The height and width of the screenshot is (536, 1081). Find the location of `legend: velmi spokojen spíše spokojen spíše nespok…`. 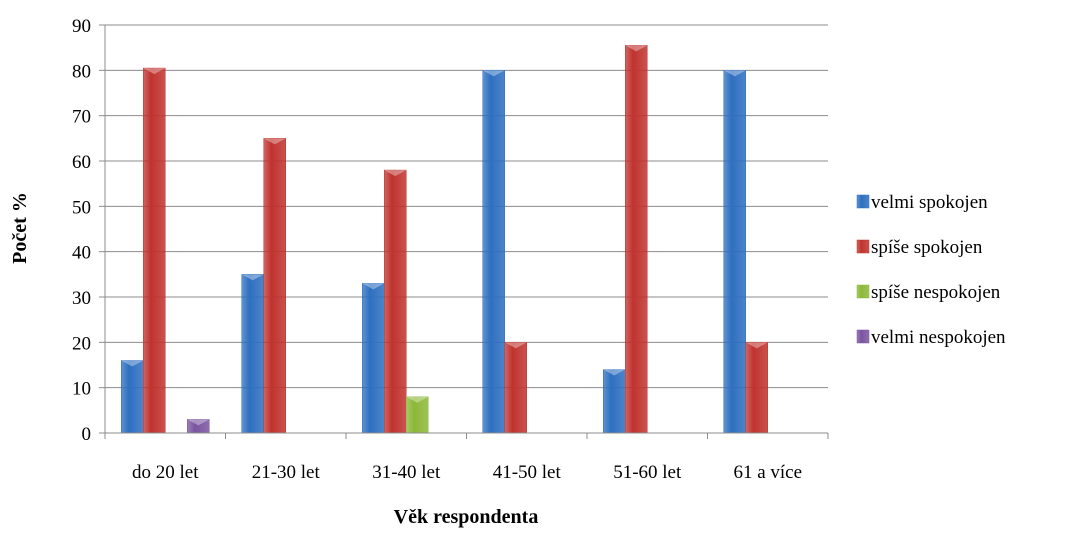

legend: velmi spokojen spíše spokojen spíše nespok… is located at coordinates (931, 270).